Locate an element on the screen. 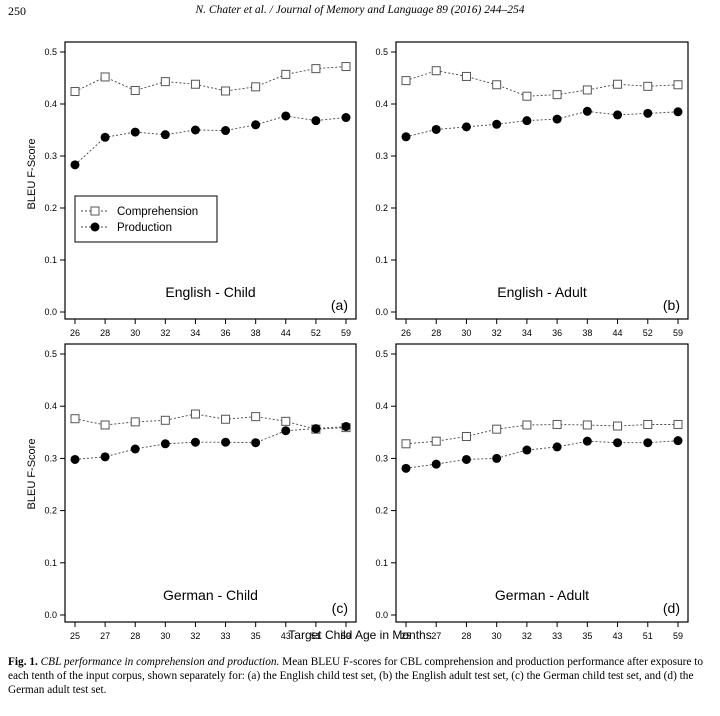  panel-a-ytick-label: 0.0 is located at coordinates (50, 312).